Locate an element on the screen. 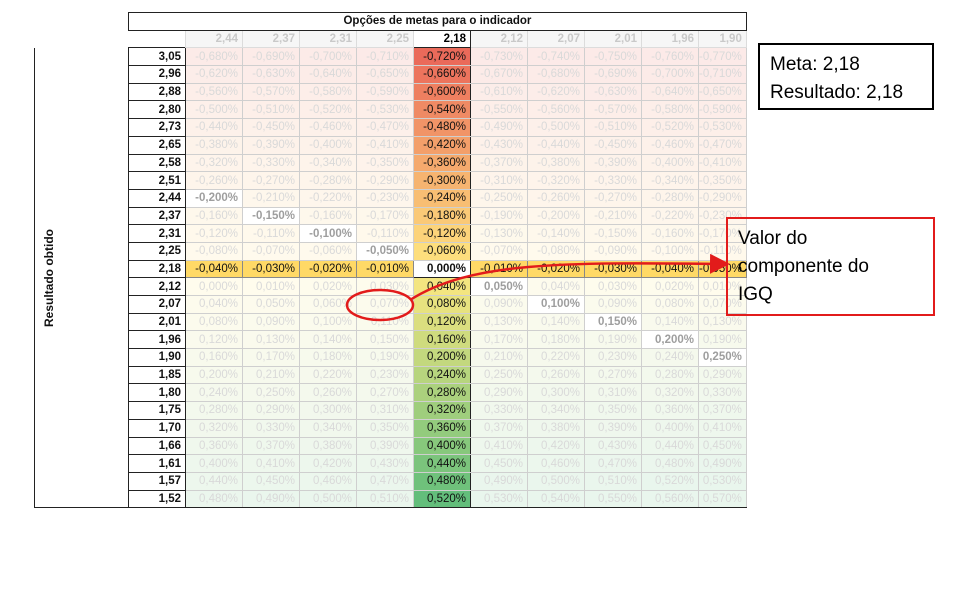 This screenshot has height=597, width=960. value-cell: 0,170% is located at coordinates (271, 357).